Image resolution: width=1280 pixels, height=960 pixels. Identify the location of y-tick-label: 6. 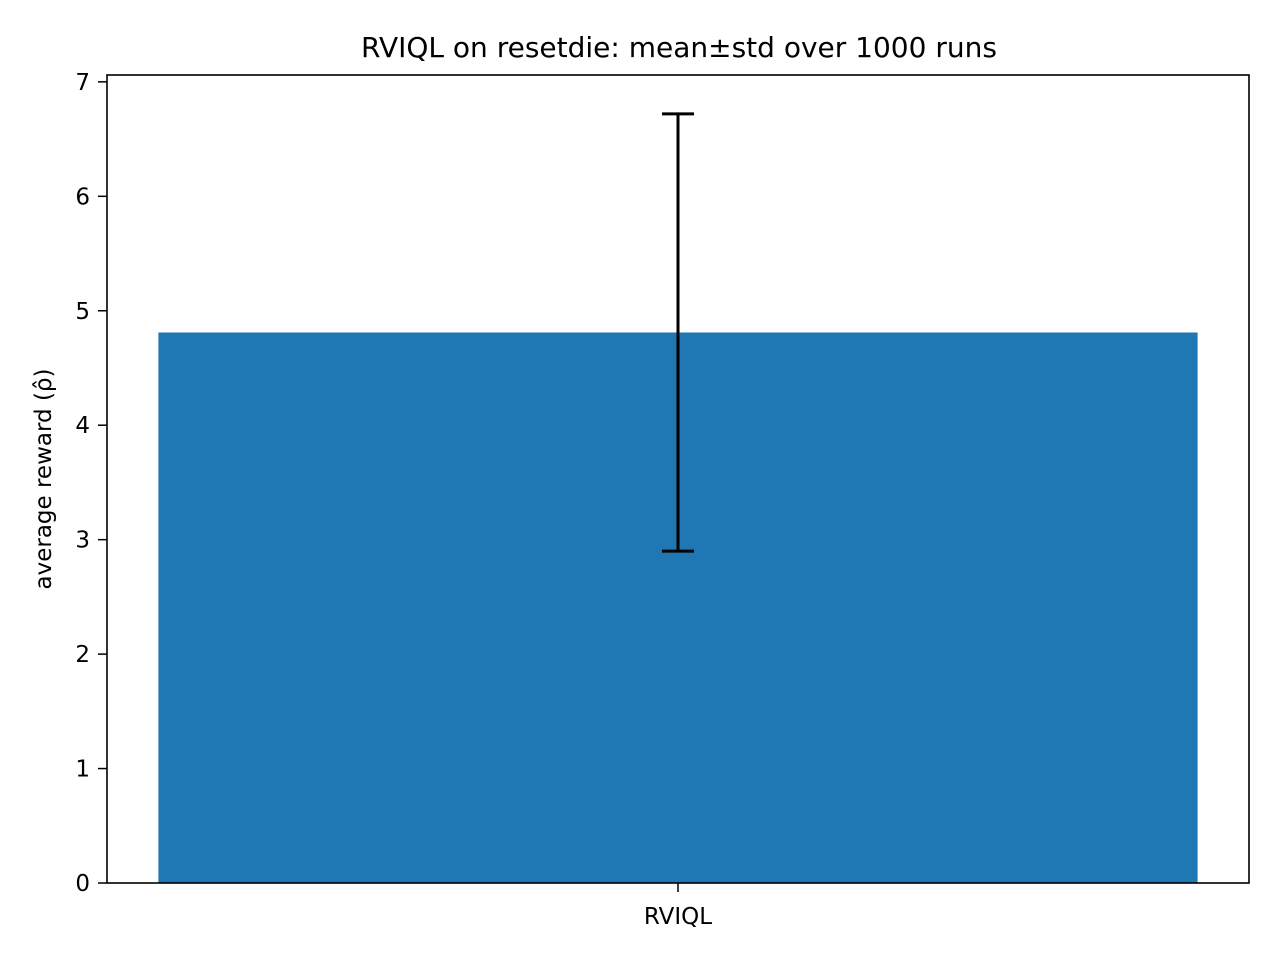
(82, 197).